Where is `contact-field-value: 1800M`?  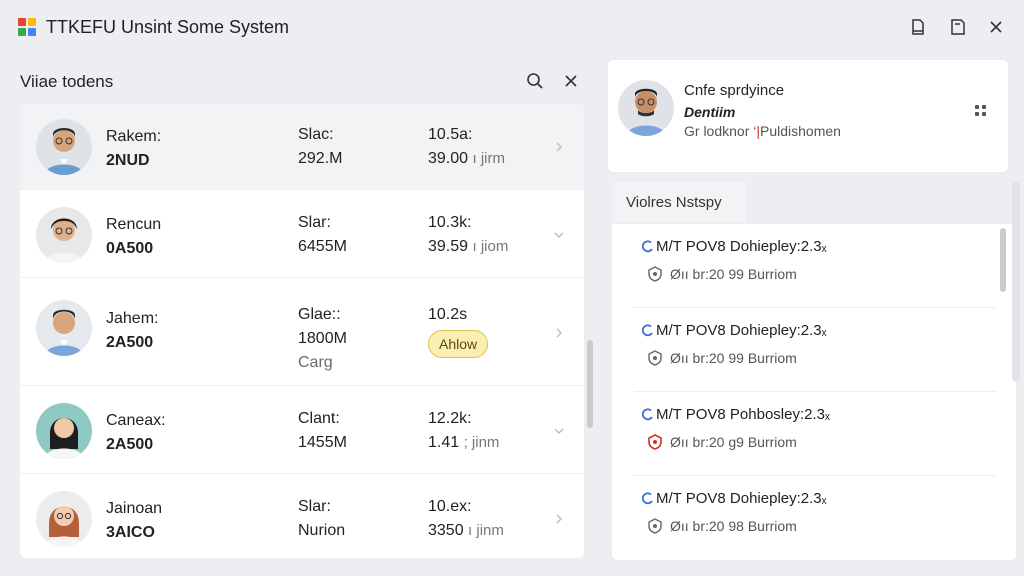
contact-field-value: 1800M is located at coordinates (322, 338).